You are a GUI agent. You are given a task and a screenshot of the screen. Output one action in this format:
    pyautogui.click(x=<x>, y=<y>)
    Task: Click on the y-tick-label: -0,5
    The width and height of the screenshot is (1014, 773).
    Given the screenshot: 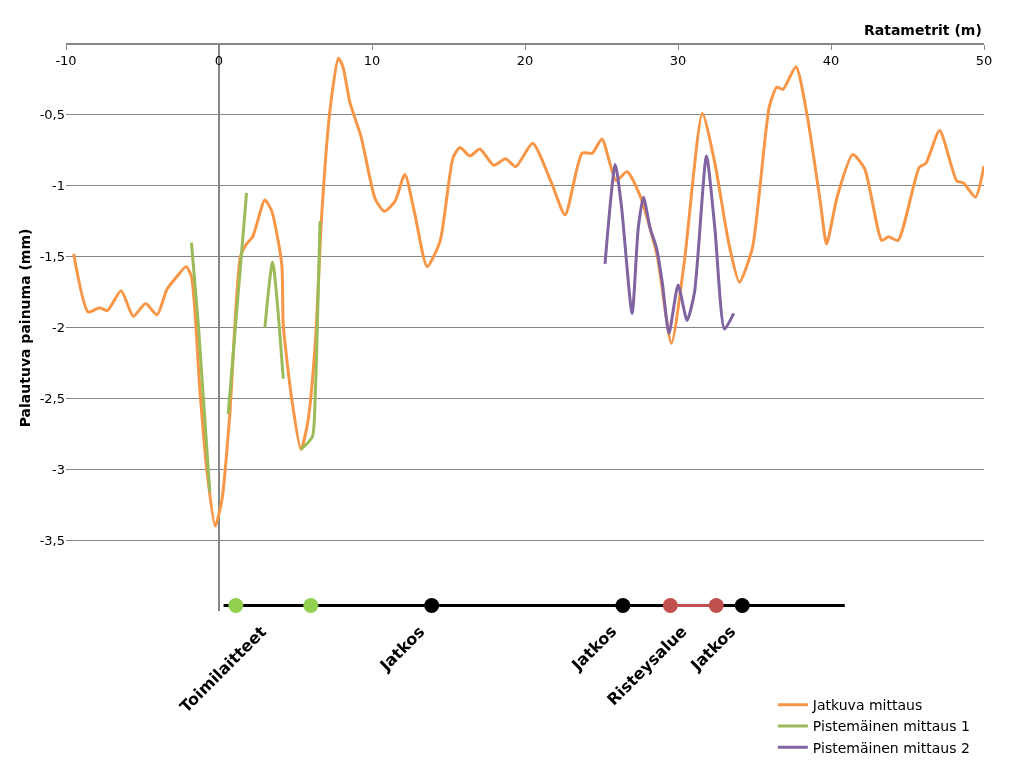 What is the action you would take?
    pyautogui.click(x=52, y=115)
    